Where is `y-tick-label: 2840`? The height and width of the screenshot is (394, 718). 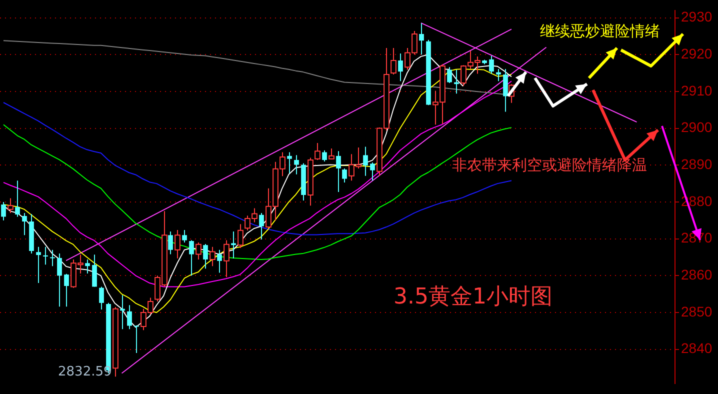 y-tick-label: 2840 is located at coordinates (696, 348).